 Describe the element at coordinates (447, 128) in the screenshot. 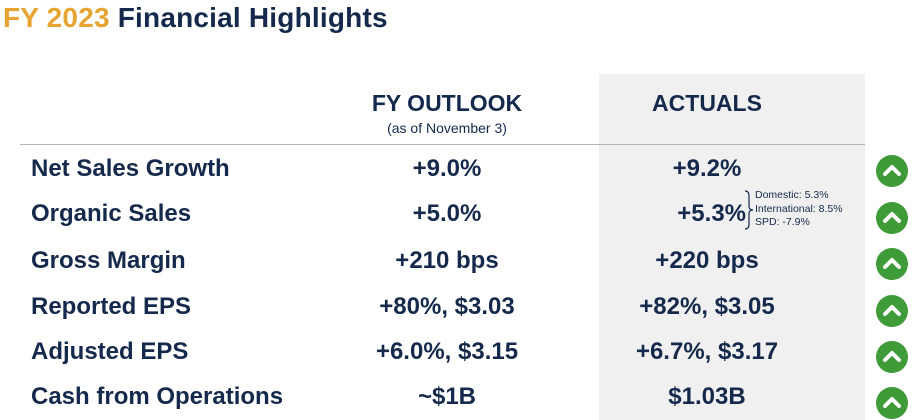

I see `header-outlook-date: (as of November 3)` at that location.